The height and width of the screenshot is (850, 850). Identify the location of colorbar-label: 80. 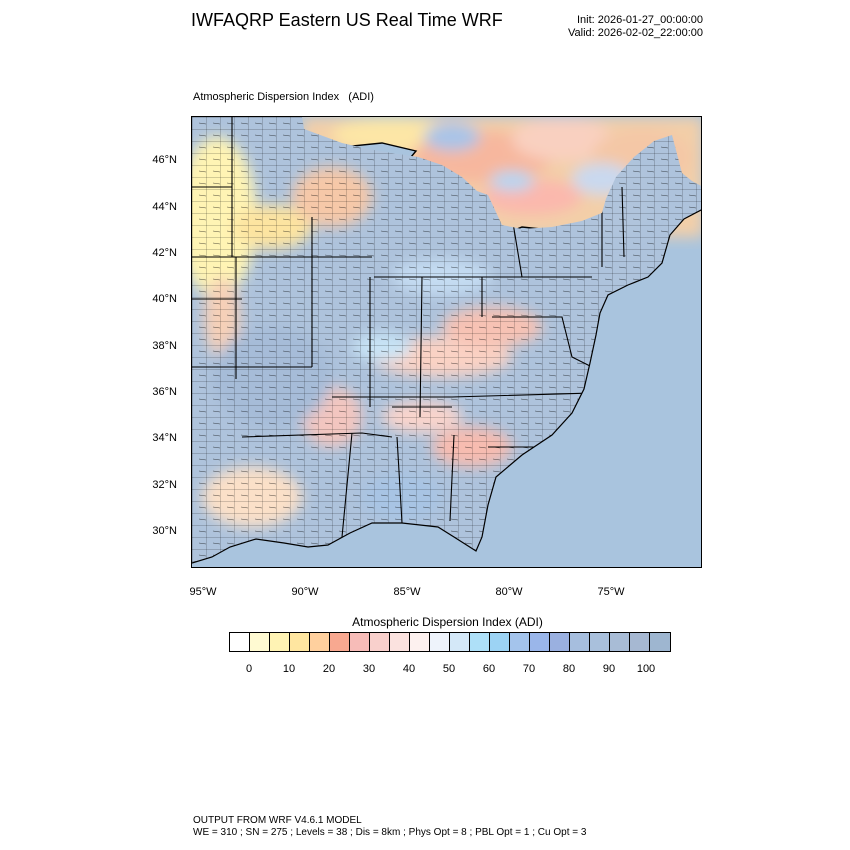
(569, 669).